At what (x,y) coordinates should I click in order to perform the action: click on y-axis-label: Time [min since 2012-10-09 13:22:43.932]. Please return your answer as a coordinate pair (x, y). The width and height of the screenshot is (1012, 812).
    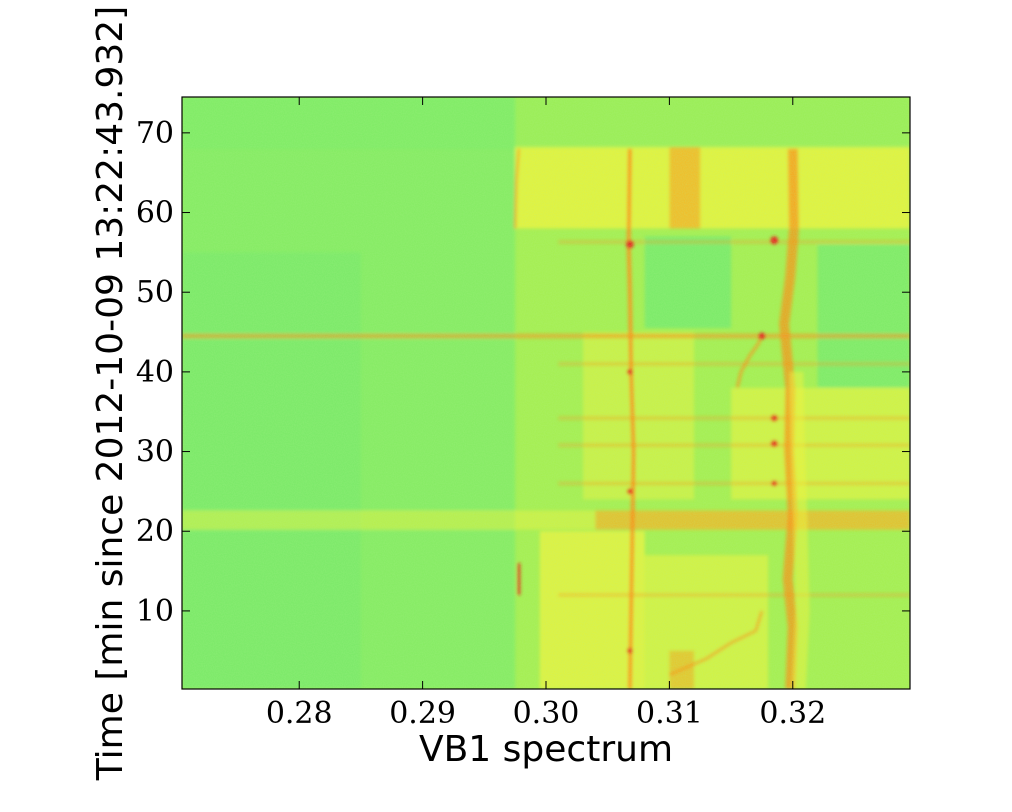
    Looking at the image, I should click on (110, 393).